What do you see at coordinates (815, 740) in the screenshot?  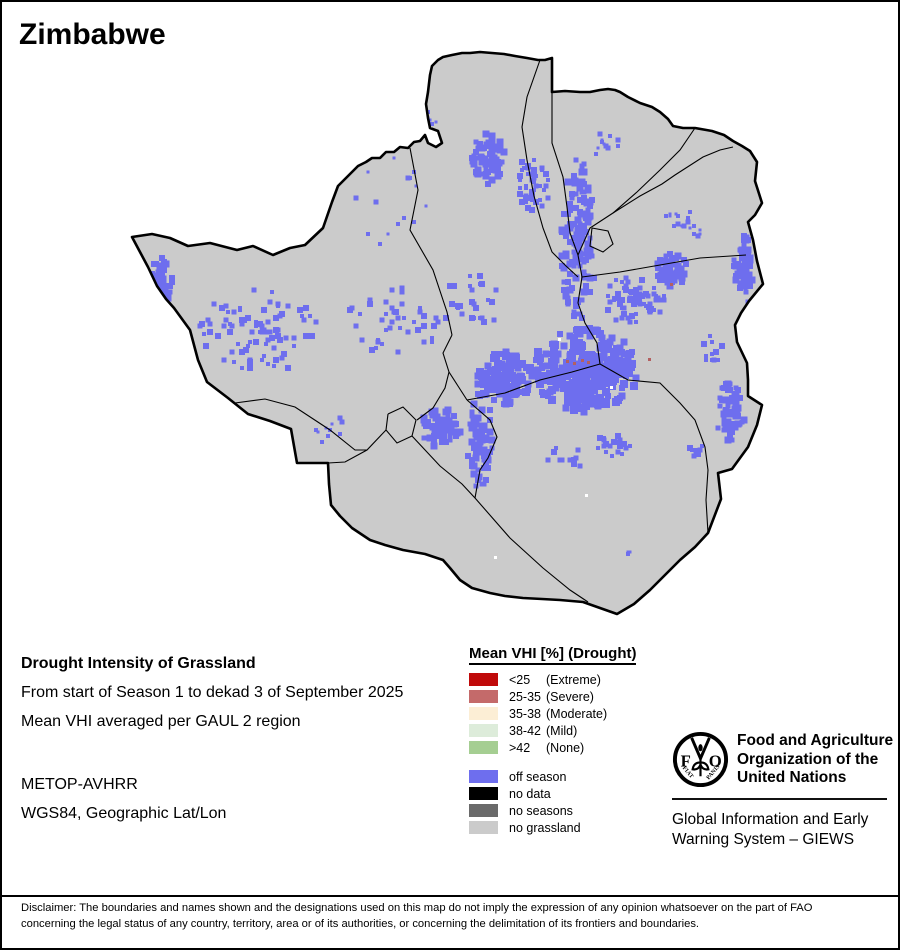 I see `fao-org-line: Food and Agriculture` at bounding box center [815, 740].